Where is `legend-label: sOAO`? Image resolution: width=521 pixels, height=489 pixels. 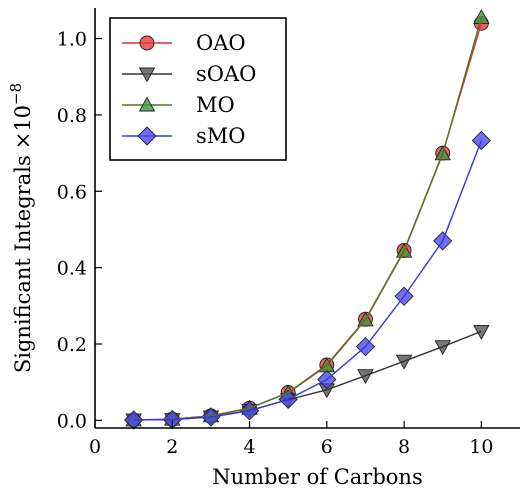
legend-label: sOAO is located at coordinates (226, 74).